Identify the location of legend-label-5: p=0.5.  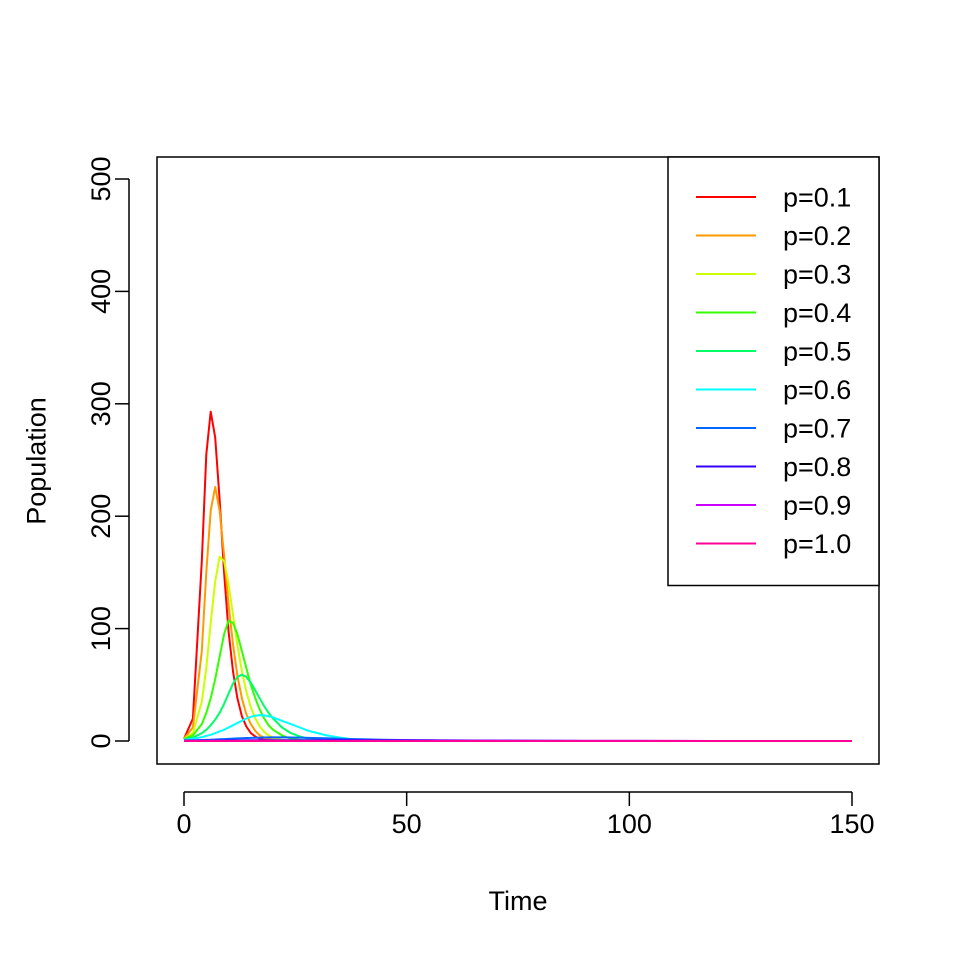
(817, 351).